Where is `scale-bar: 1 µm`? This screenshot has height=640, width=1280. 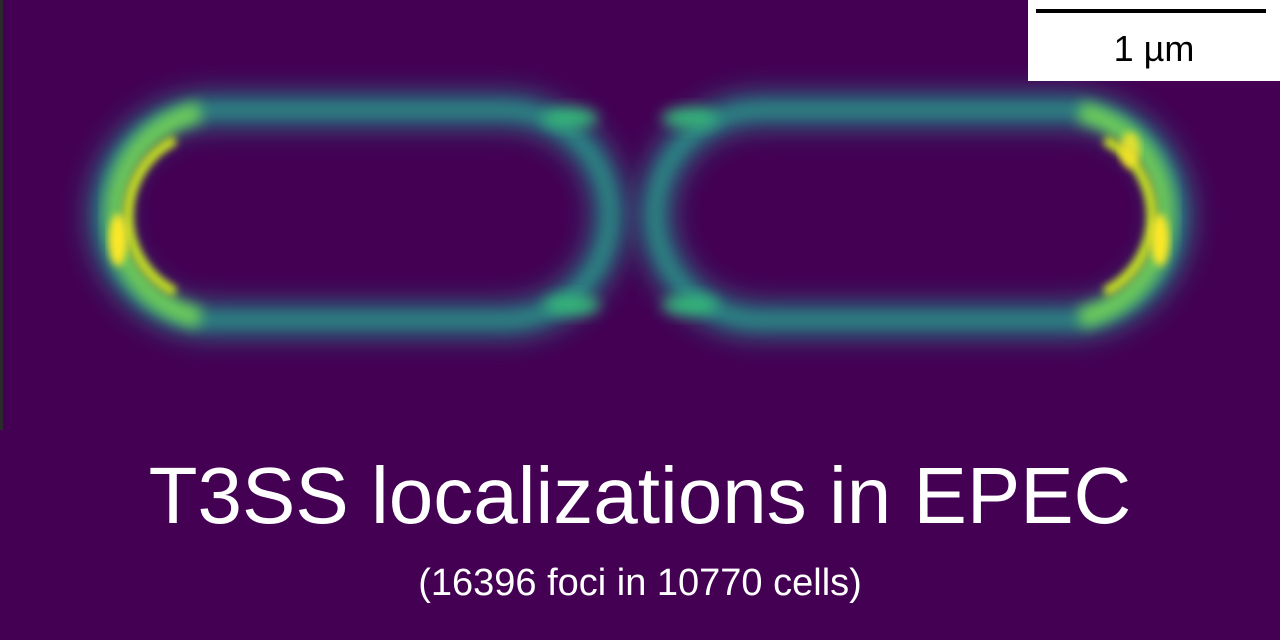
scale-bar: 1 µm is located at coordinates (1154, 40).